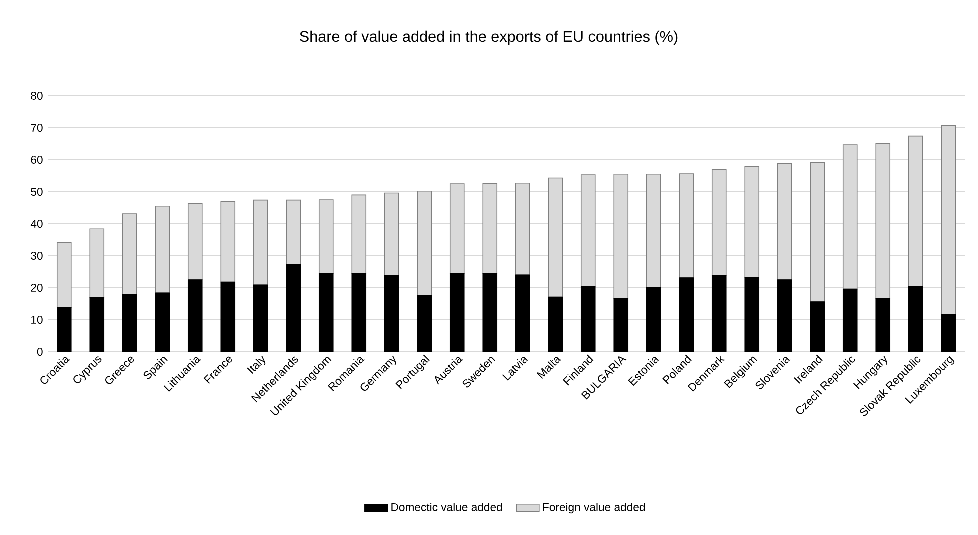  I want to click on legend-label: Foreign value added, so click(594, 508).